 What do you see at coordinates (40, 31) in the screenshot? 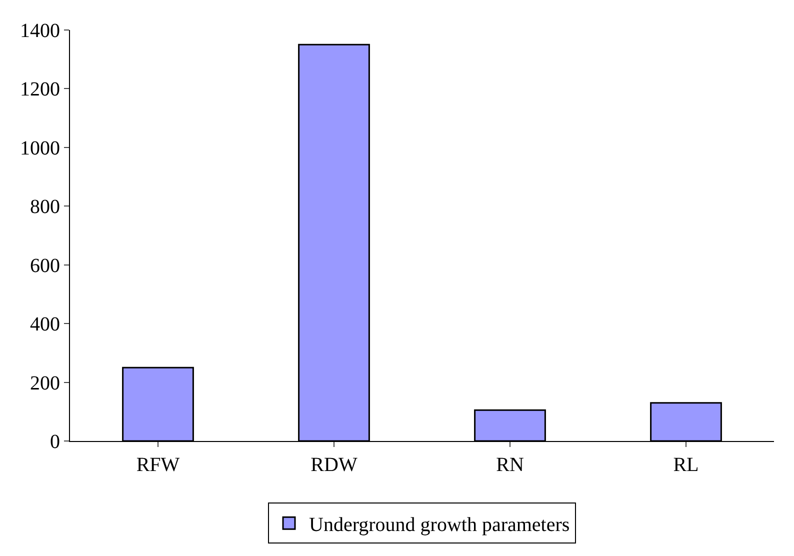
I see `y-tick-label: 1400` at bounding box center [40, 31].